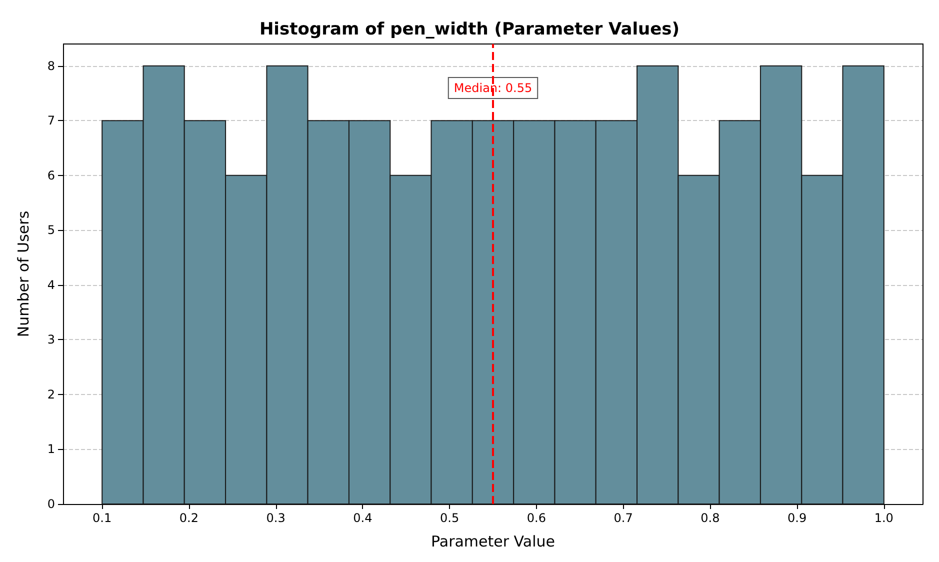  I want to click on x-tick-label: 0.3, so click(276, 518).